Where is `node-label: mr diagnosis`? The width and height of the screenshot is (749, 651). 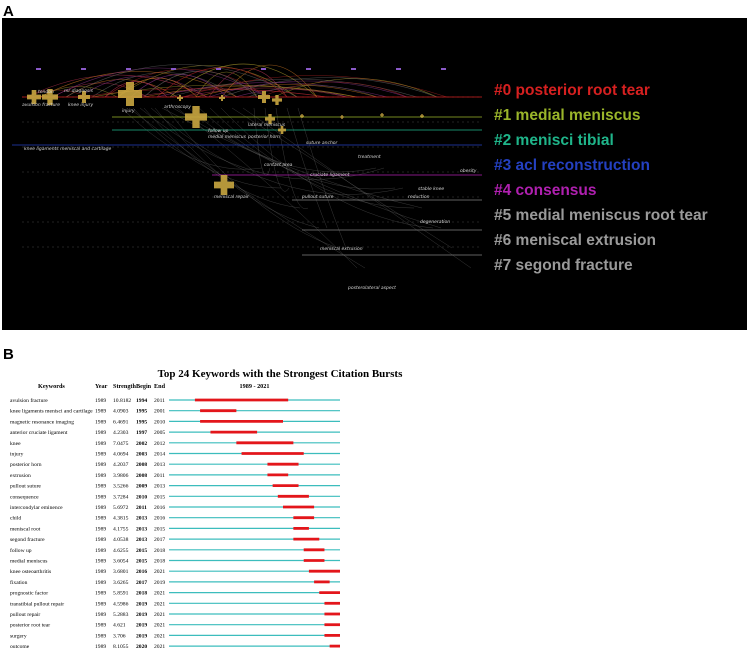 node-label: mr diagnosis is located at coordinates (79, 91).